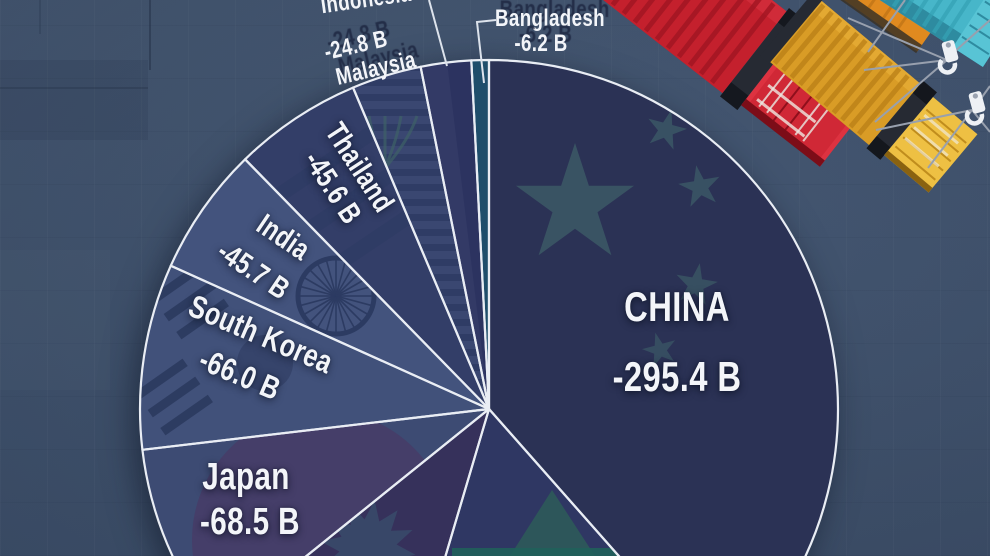  I want to click on shipping-containers-illustration, so click(779, 96).